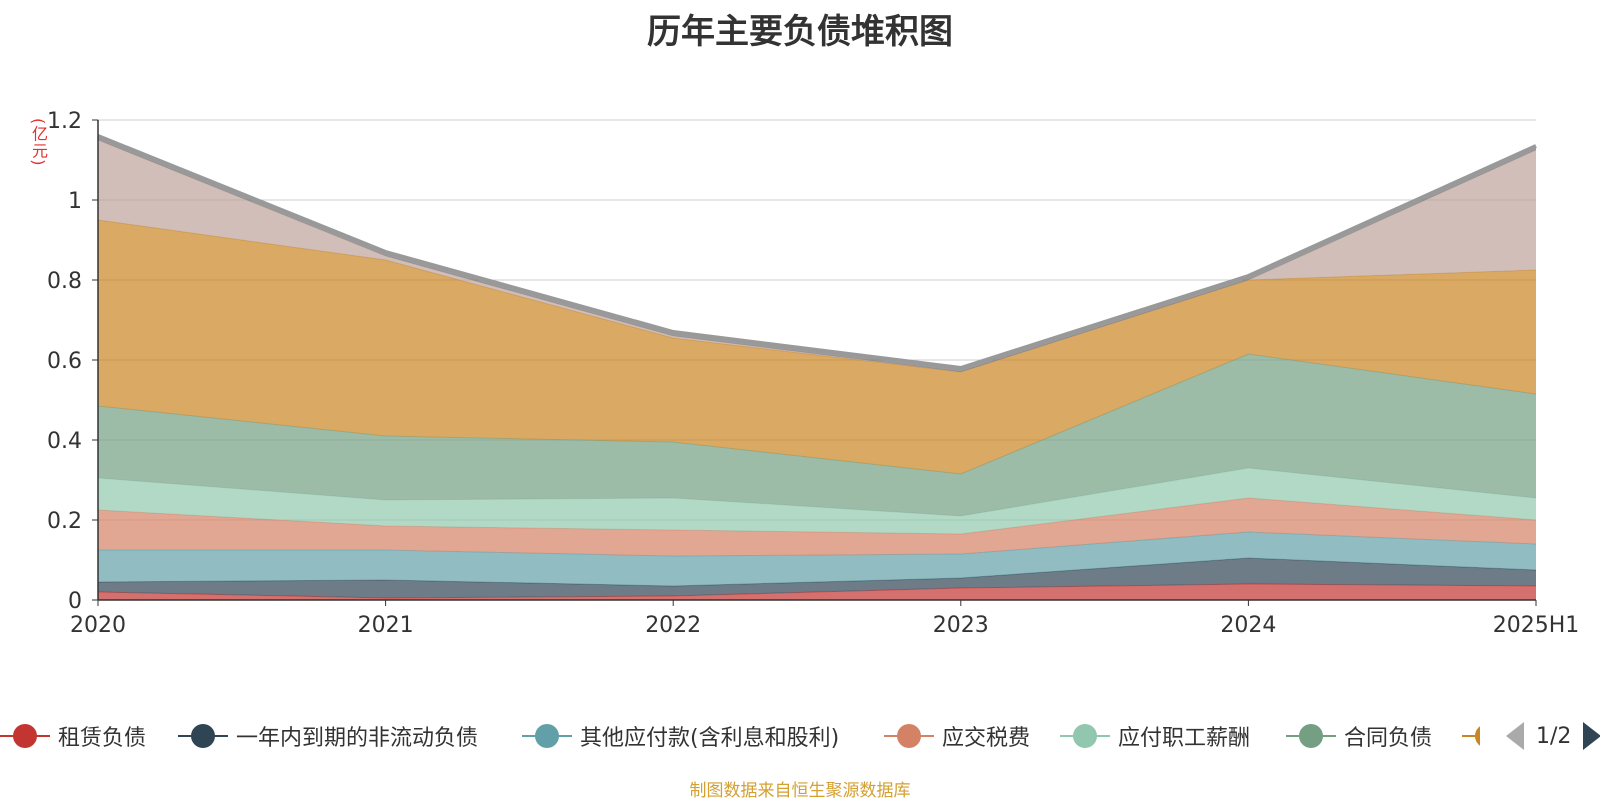 This screenshot has height=801, width=1600. What do you see at coordinates (38, 142) in the screenshot?
I see `y-axis-unit-label: (亿元)` at bounding box center [38, 142].